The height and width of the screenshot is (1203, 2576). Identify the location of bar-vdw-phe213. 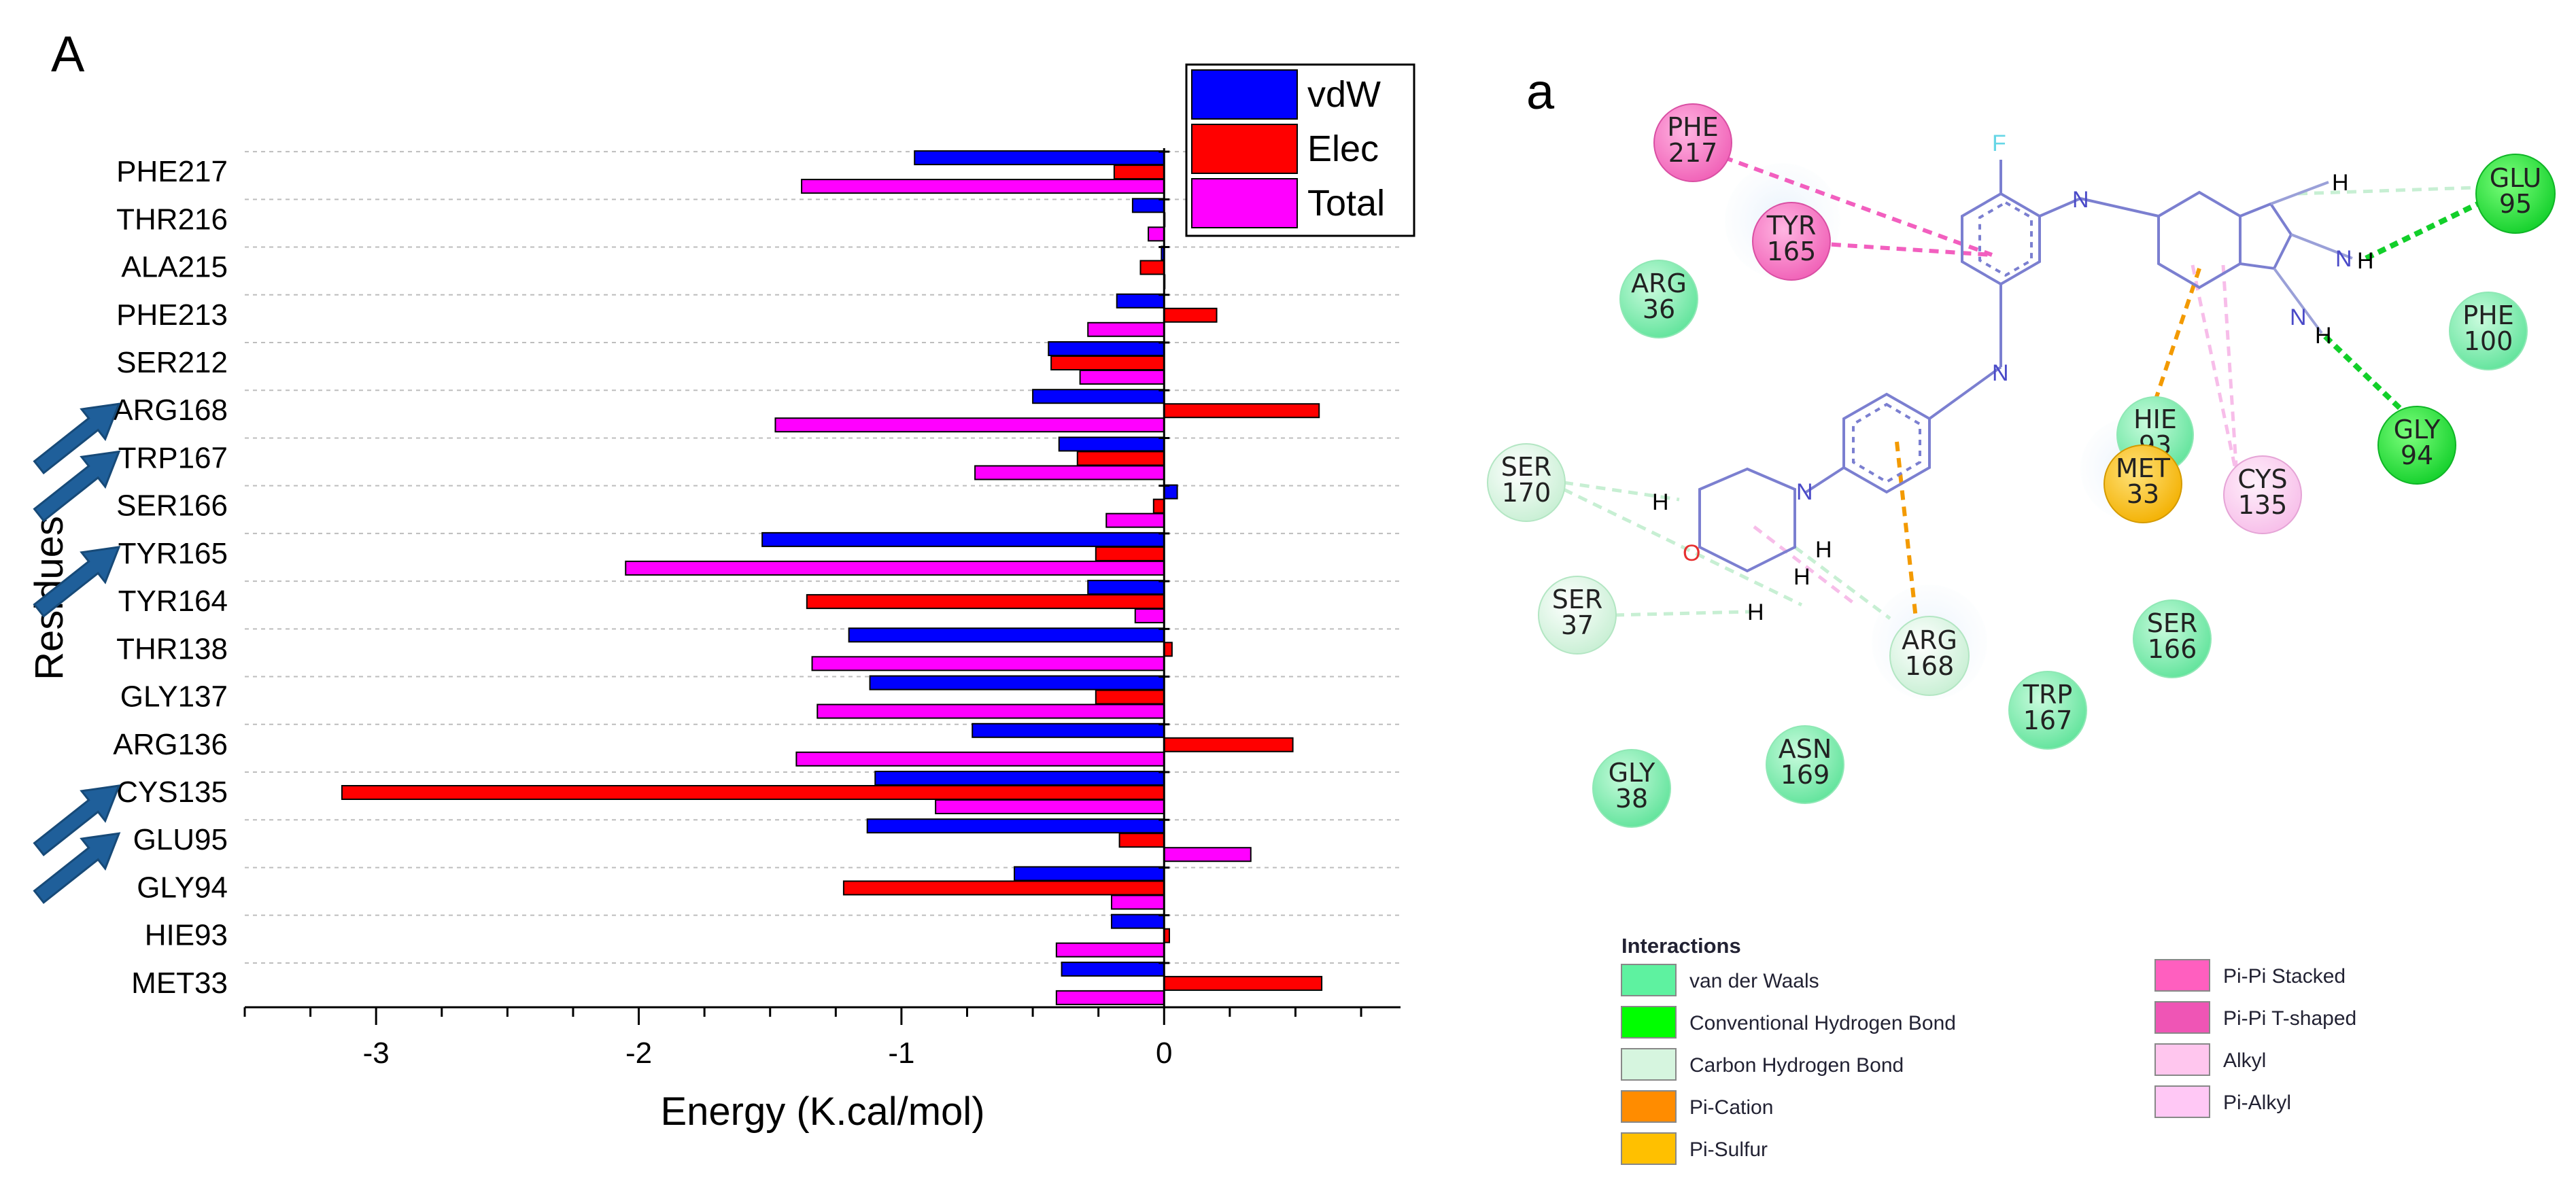
(1140, 301).